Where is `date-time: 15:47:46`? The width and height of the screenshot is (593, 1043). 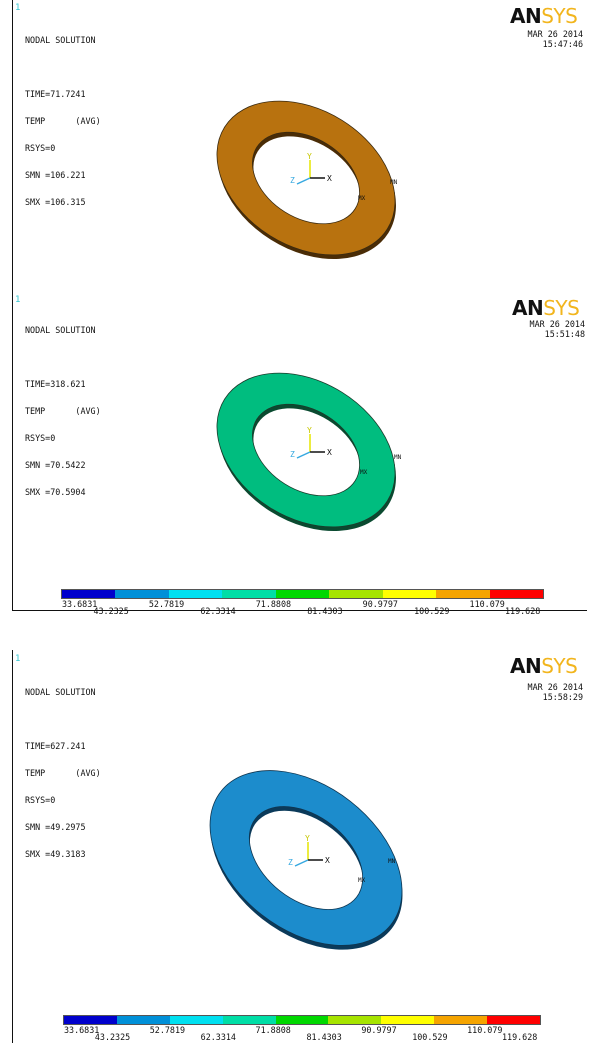
date-time: 15:47:46 is located at coordinates (562, 43).